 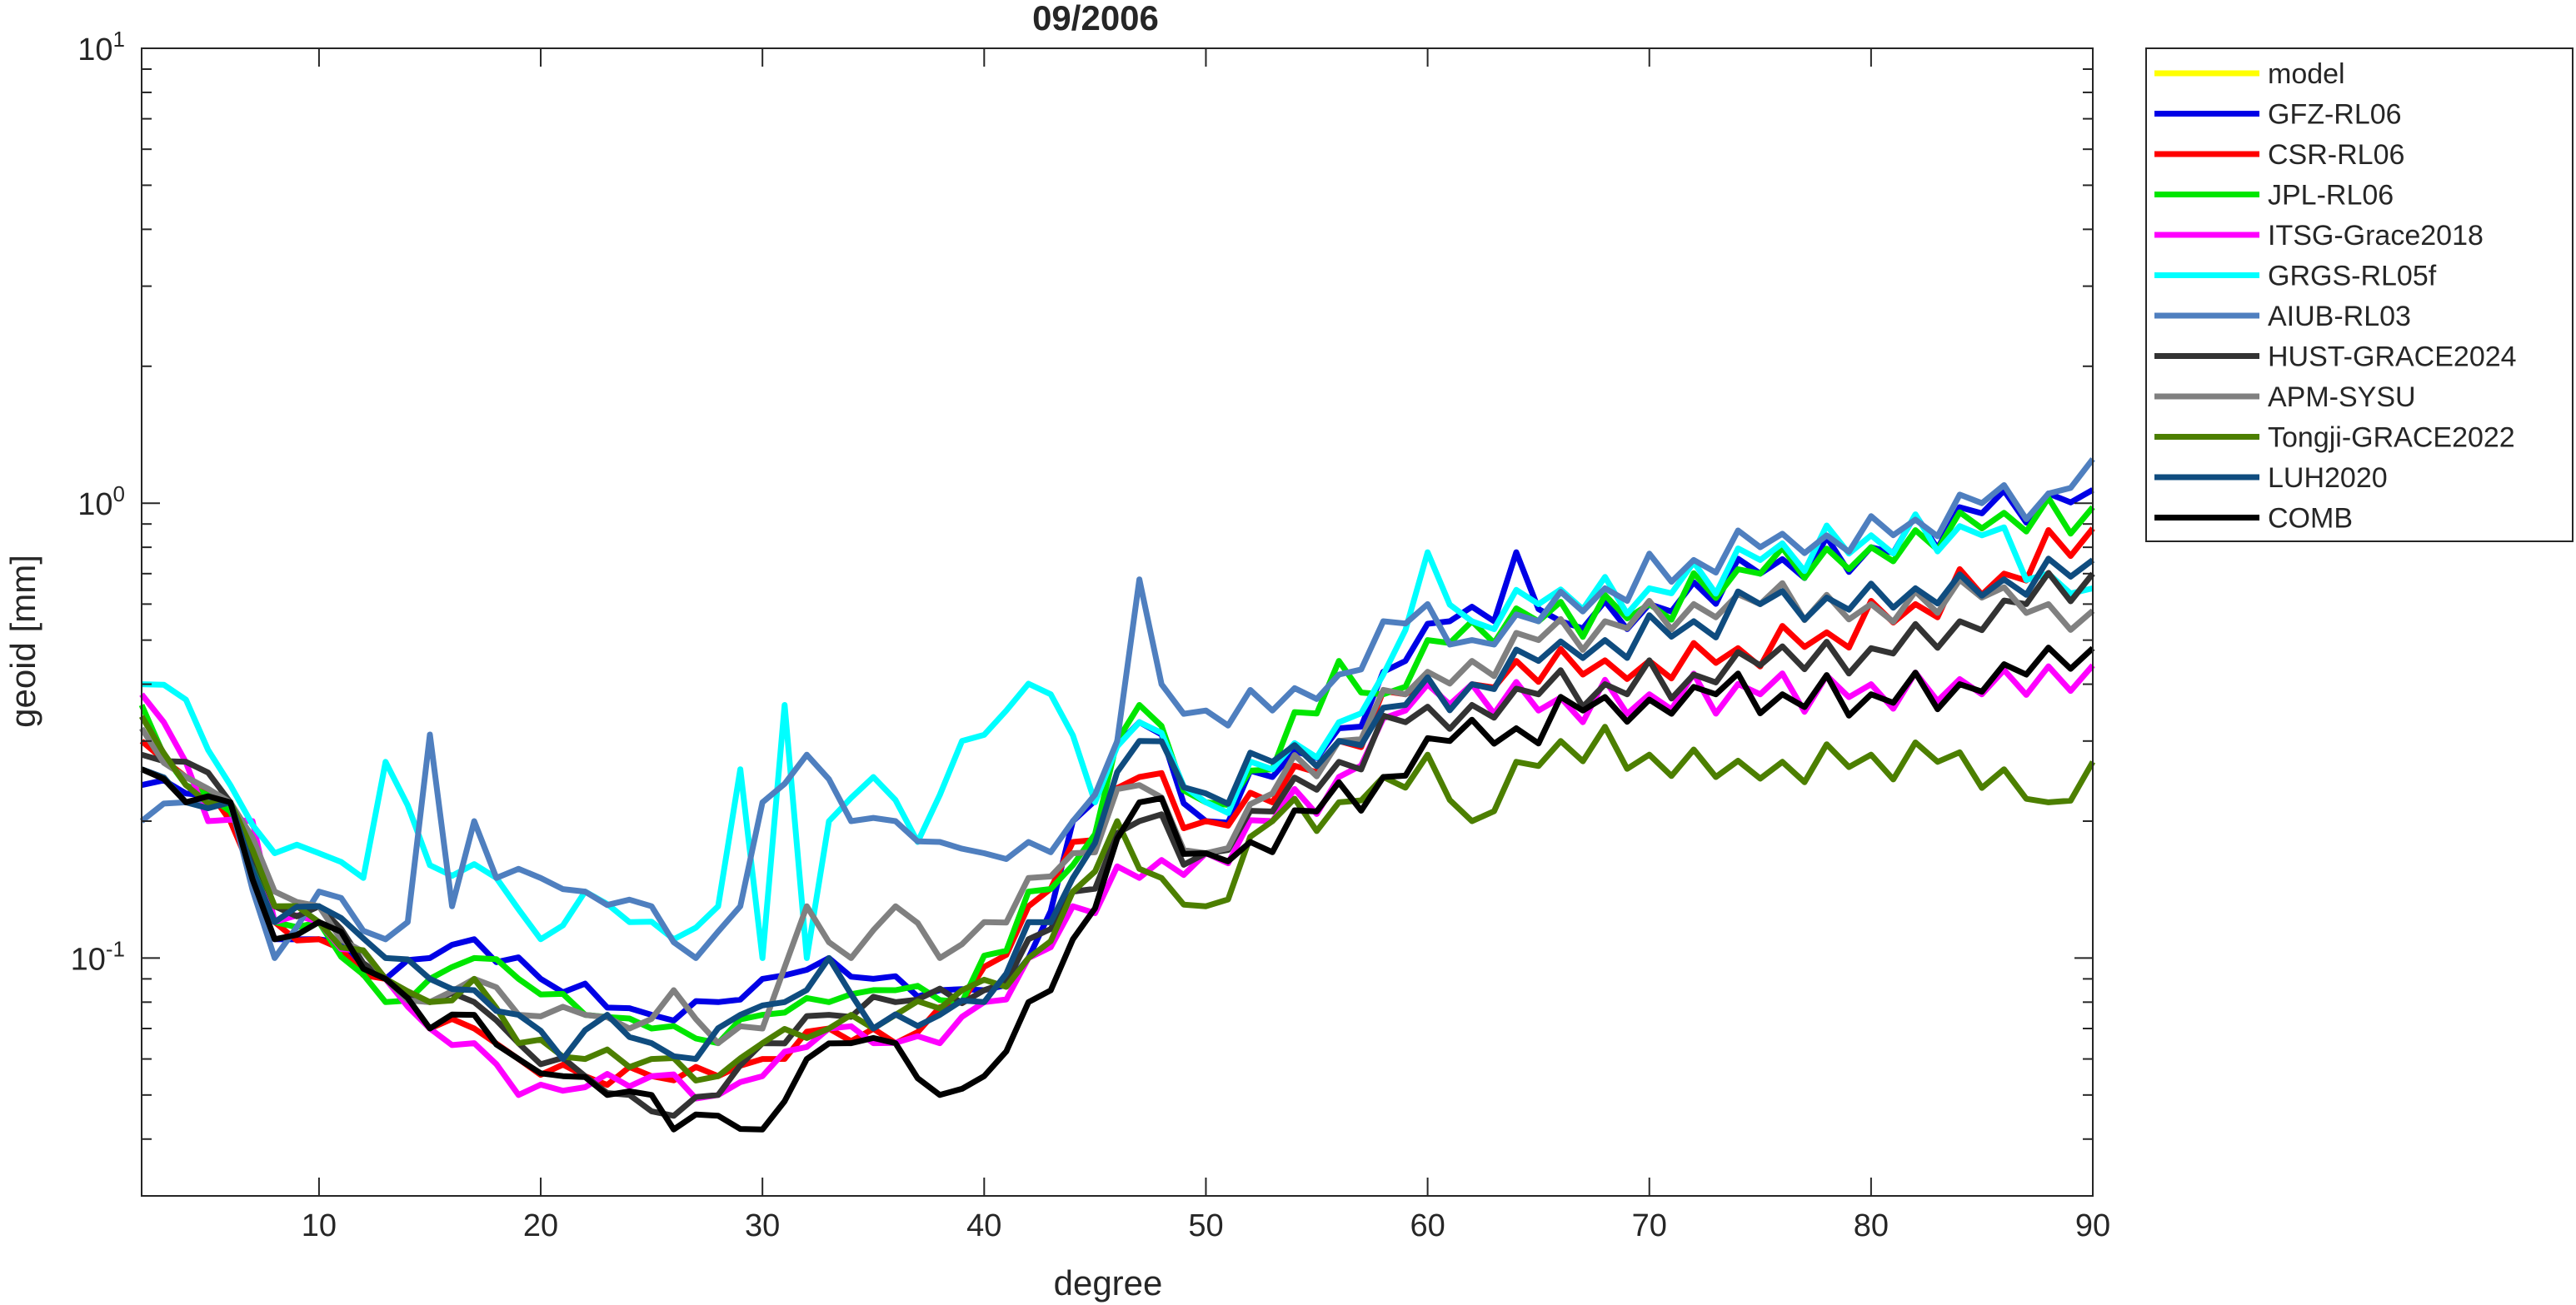 I want to click on legend-box, so click(x=2359, y=294).